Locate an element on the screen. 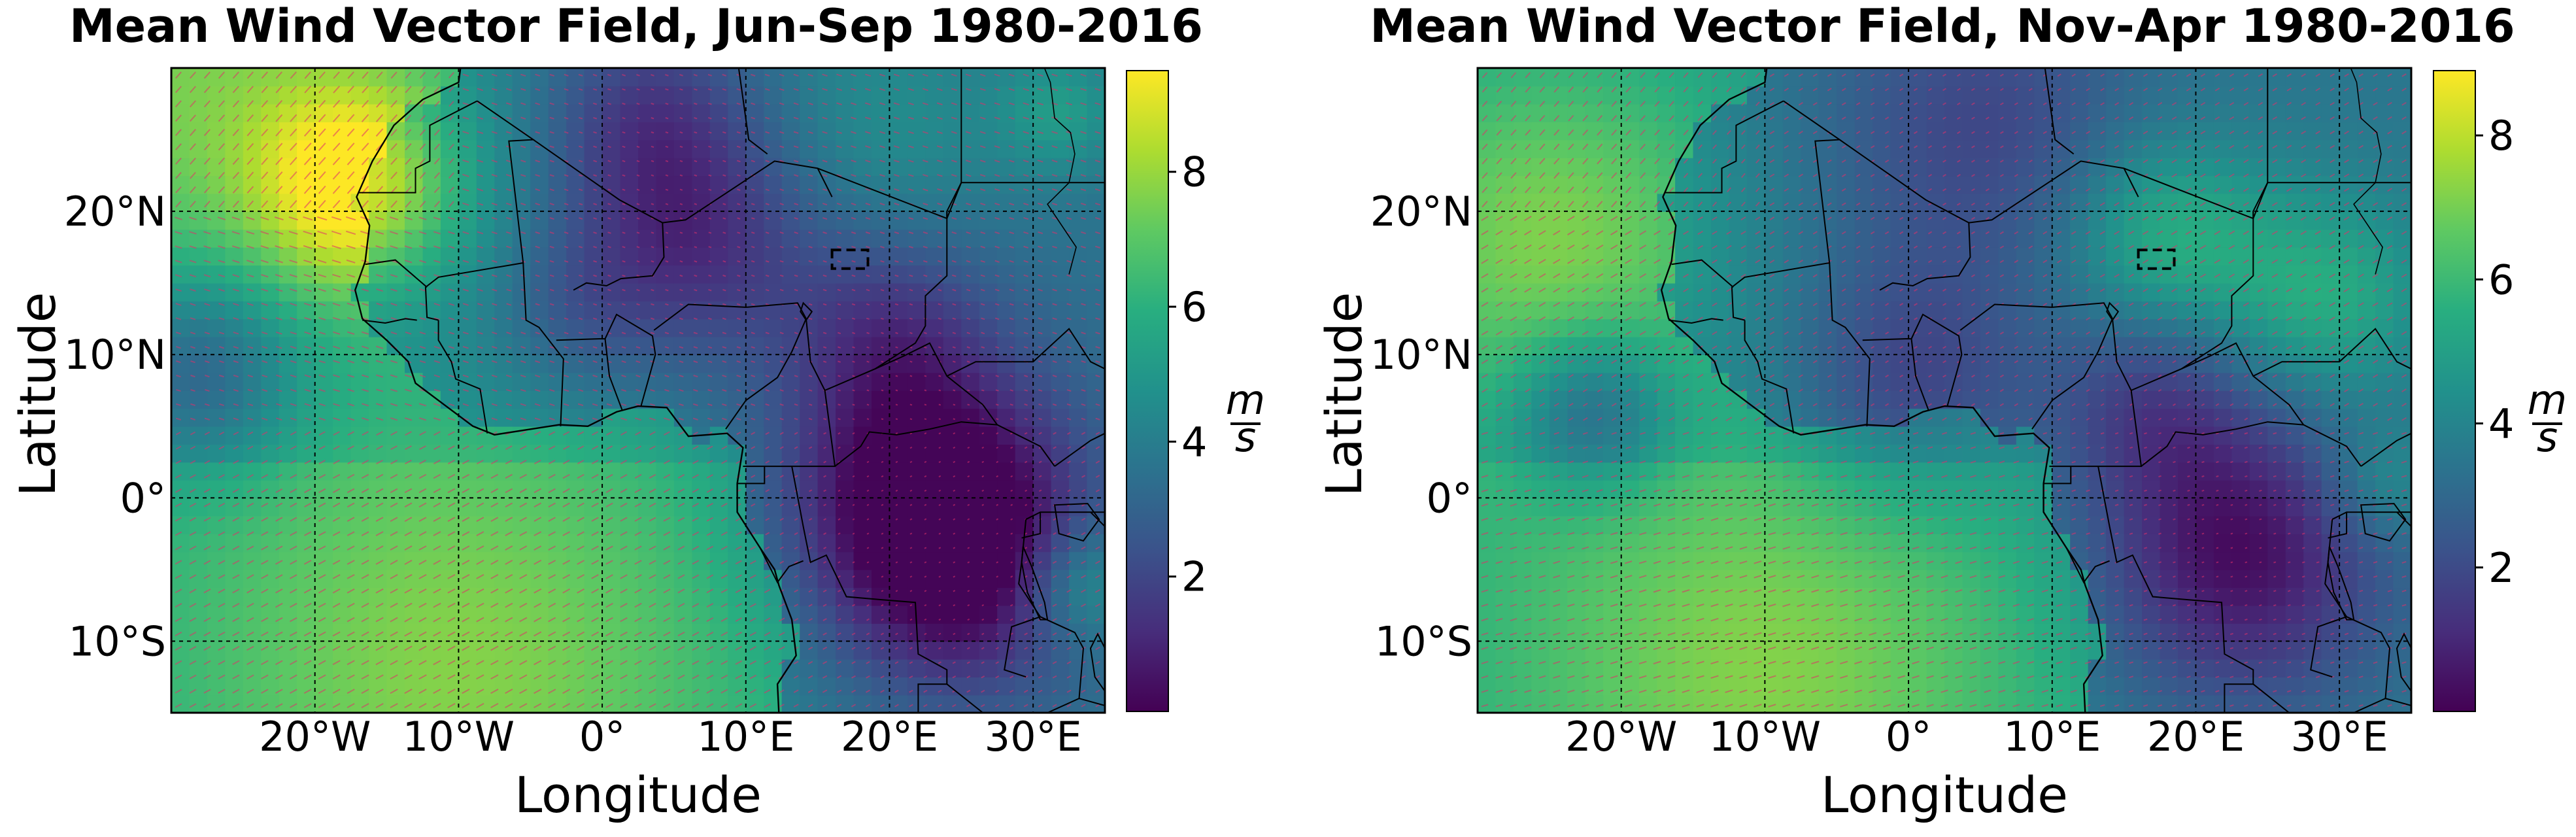 Image resolution: width=2576 pixels, height=837 pixels. x-tick-label: 10°W is located at coordinates (459, 737).